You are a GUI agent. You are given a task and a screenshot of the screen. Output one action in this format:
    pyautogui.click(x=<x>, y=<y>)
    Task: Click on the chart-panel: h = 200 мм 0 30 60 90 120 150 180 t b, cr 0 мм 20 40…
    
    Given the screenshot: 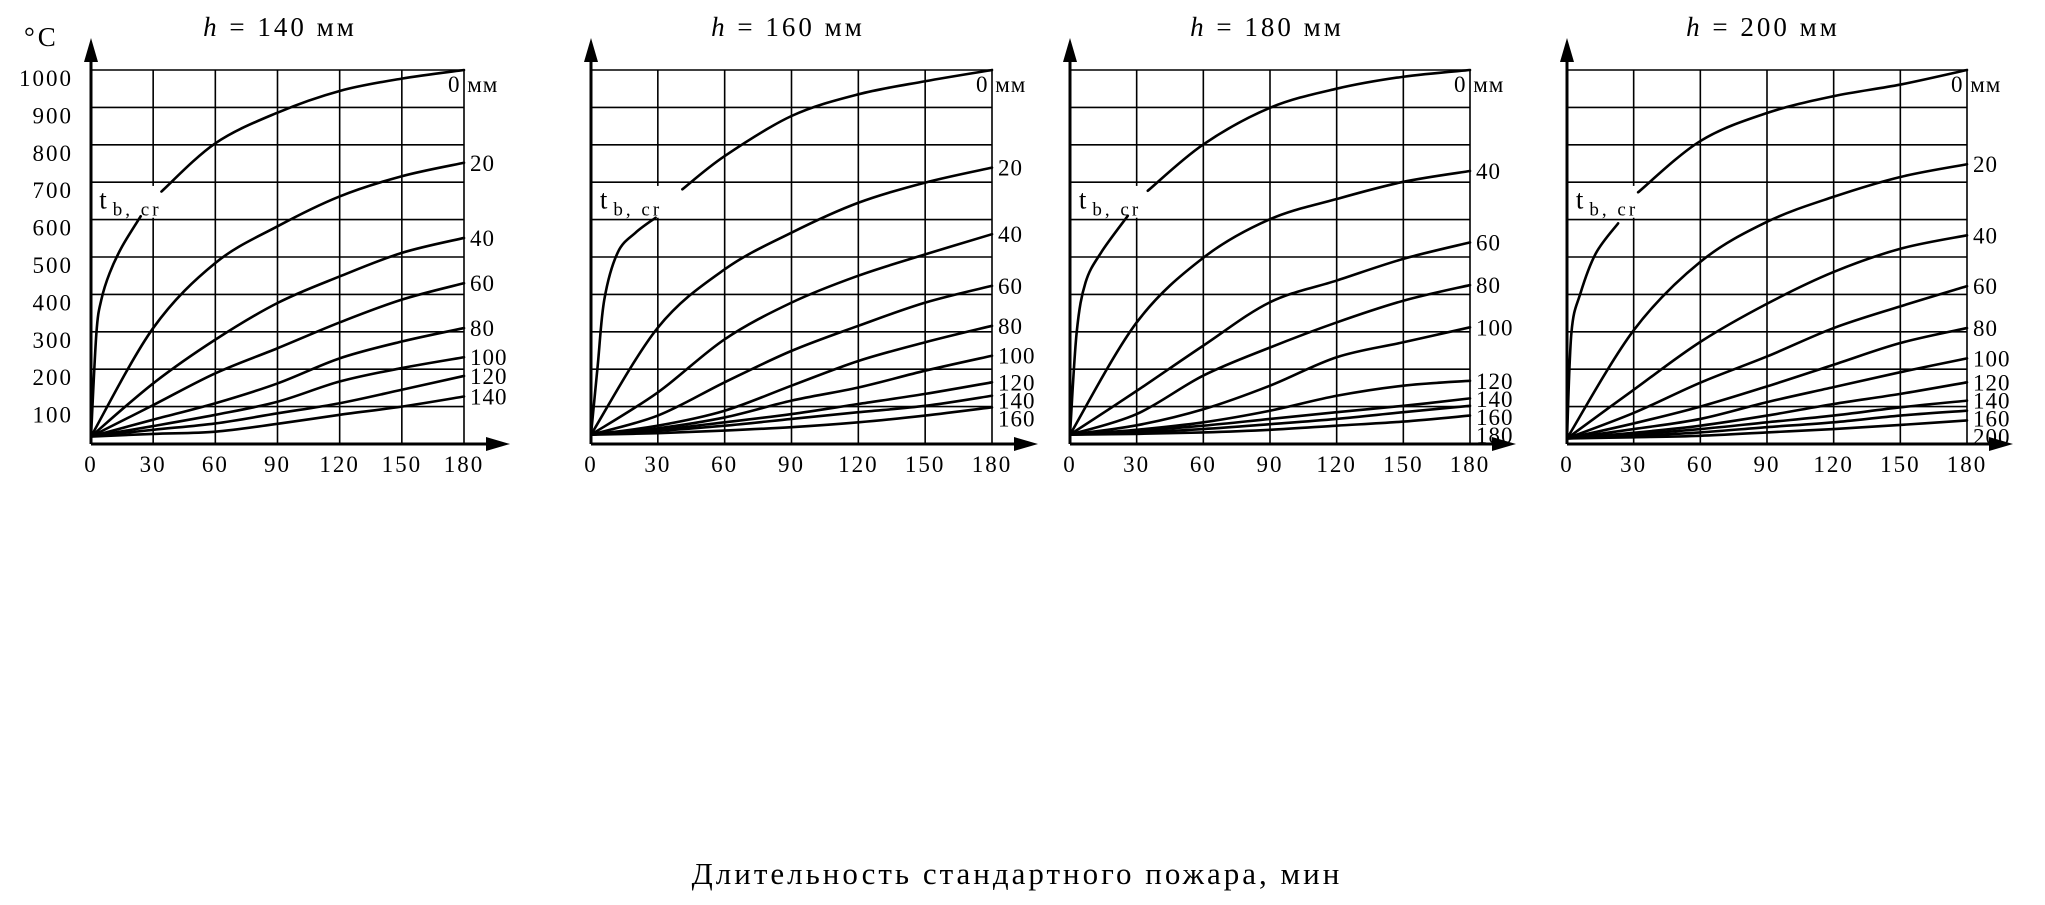 What is the action you would take?
    pyautogui.click(x=1786, y=244)
    